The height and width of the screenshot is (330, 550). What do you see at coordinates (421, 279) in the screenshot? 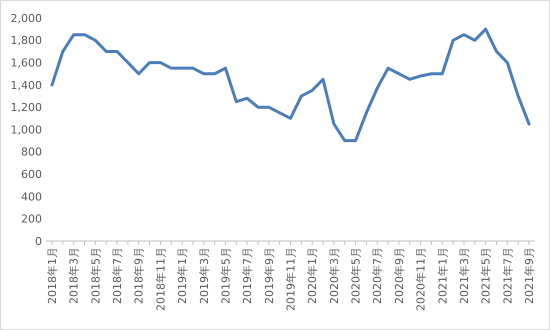
I see `x-tick-label: 2020年11月` at bounding box center [421, 279].